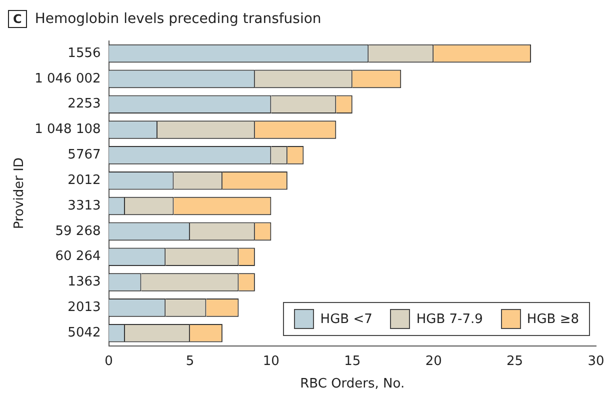  Describe the element at coordinates (346, 319) in the screenshot. I see `legend-label: HGB <7` at that location.